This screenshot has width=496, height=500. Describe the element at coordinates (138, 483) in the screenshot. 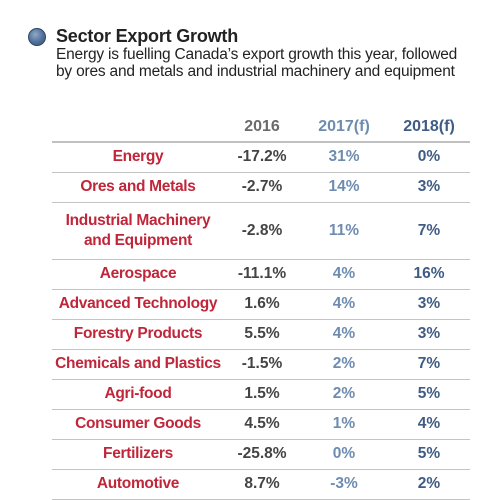

I see `sector-label: Automotive` at that location.